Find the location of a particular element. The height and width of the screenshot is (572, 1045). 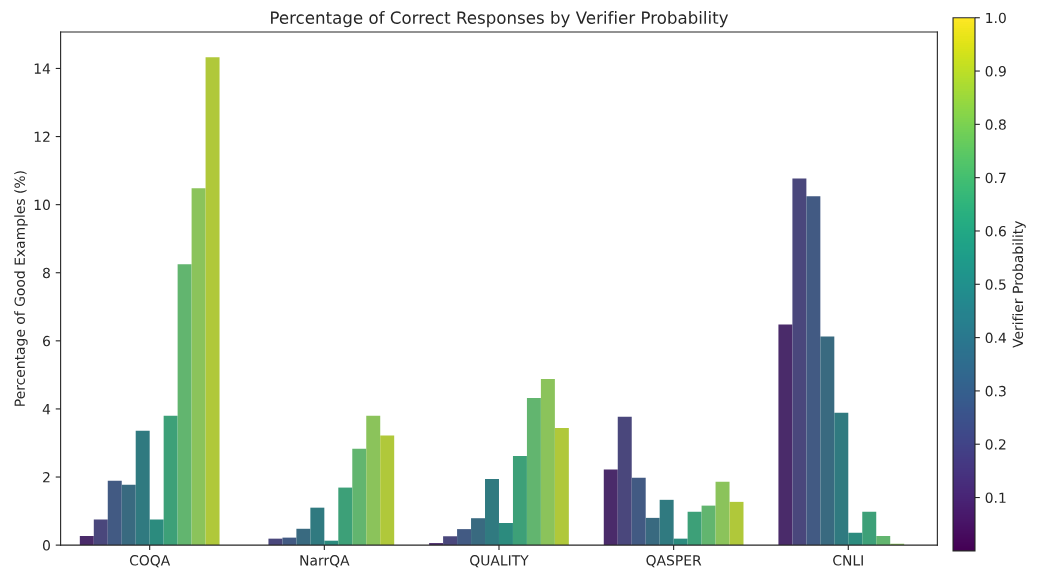

y-axis-title: Percentage of Good Examples (%) is located at coordinates (21, 288).